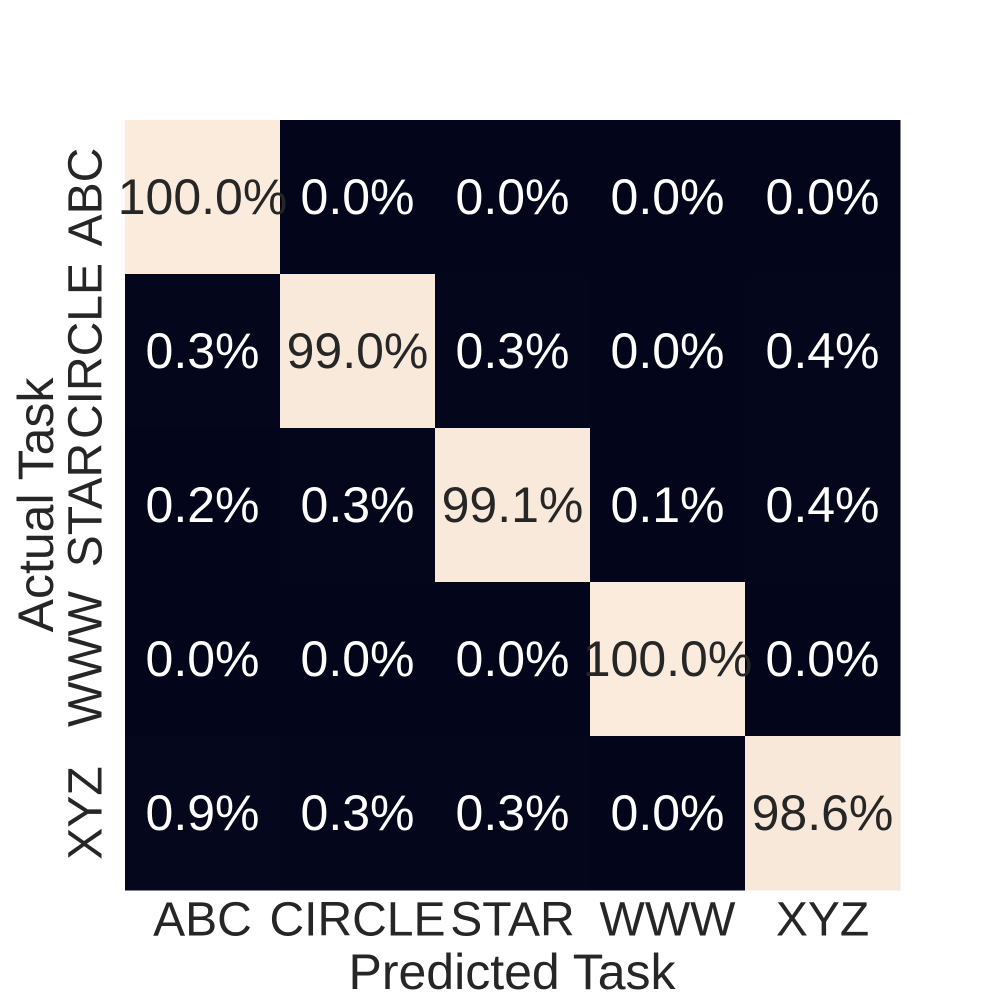 This screenshot has width=1000, height=1000. I want to click on cell-value-label: 0.2%, so click(203, 505).